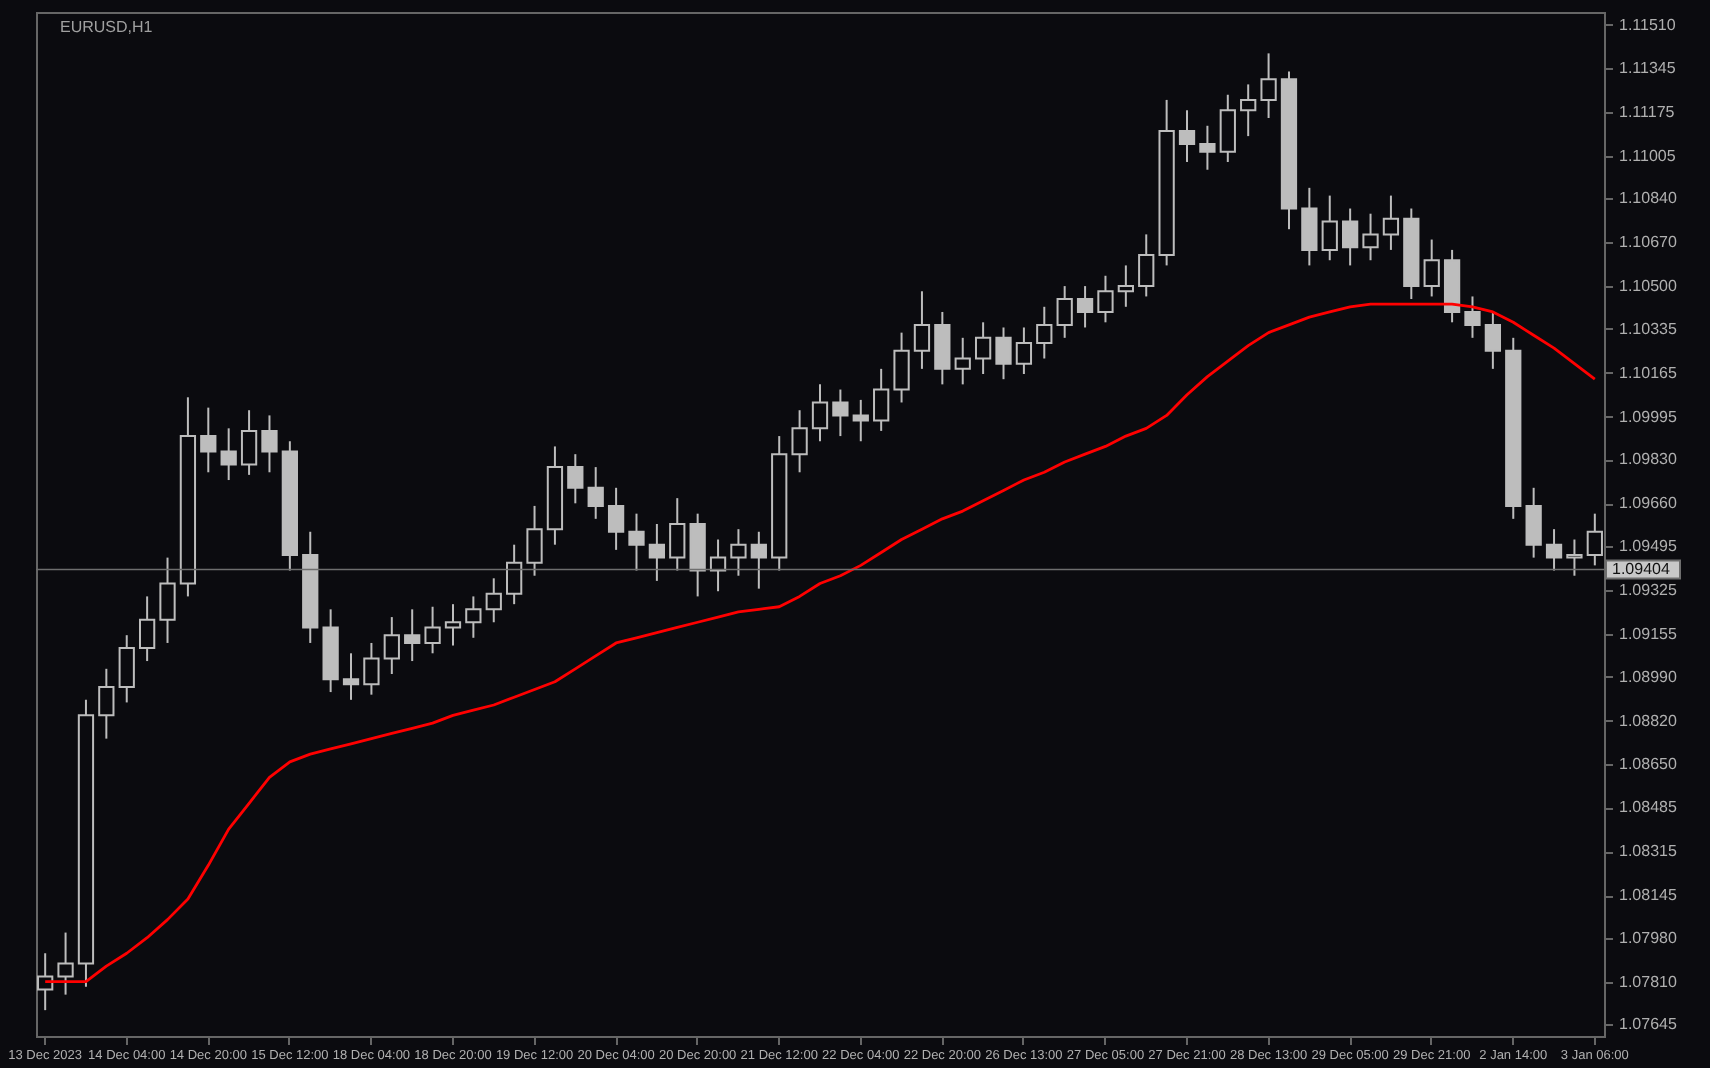 The image size is (1710, 1068). Describe the element at coordinates (1648, 633) in the screenshot. I see `y-tick-label: 1.09155` at that location.